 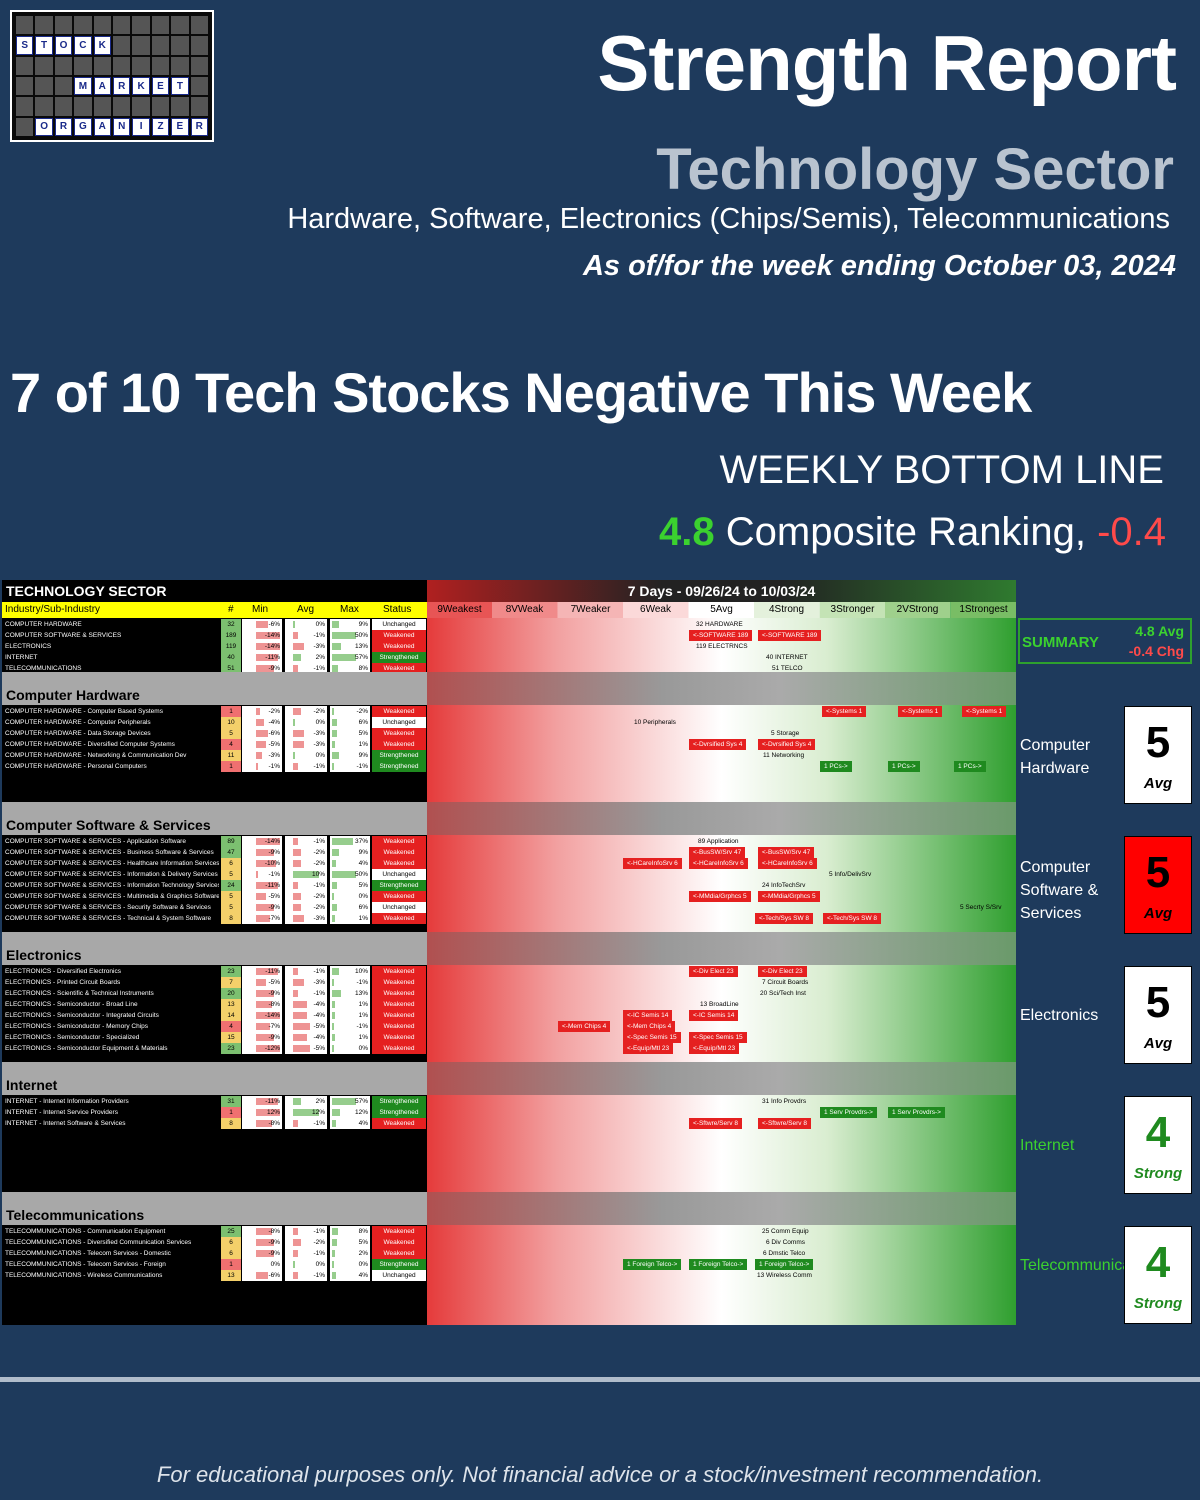 I want to click on bucket-label: 119 ELECTRNCS, so click(x=722, y=646).